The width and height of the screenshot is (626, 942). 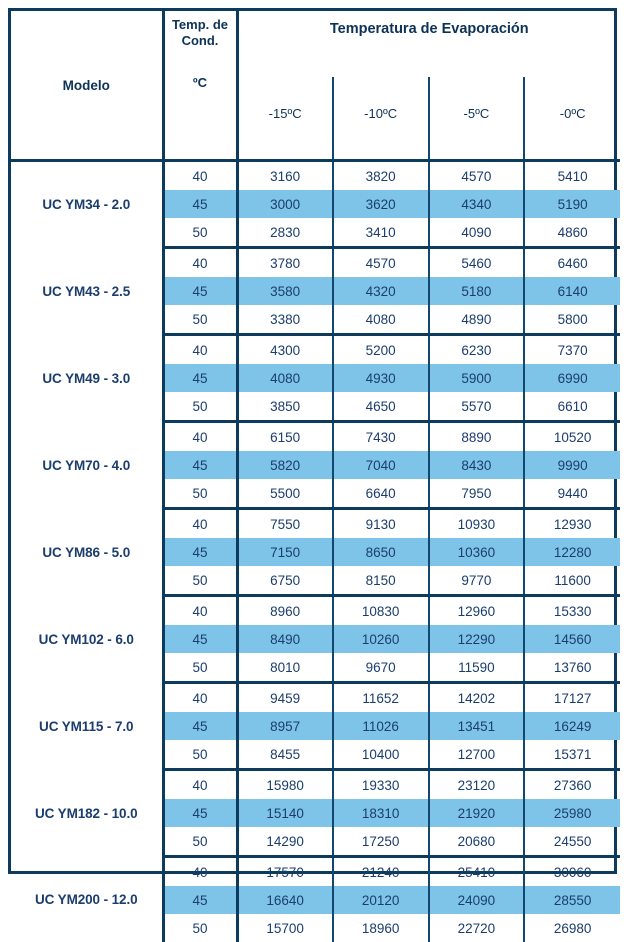 What do you see at coordinates (87, 85) in the screenshot?
I see `column-header-modelo: Modelo` at bounding box center [87, 85].